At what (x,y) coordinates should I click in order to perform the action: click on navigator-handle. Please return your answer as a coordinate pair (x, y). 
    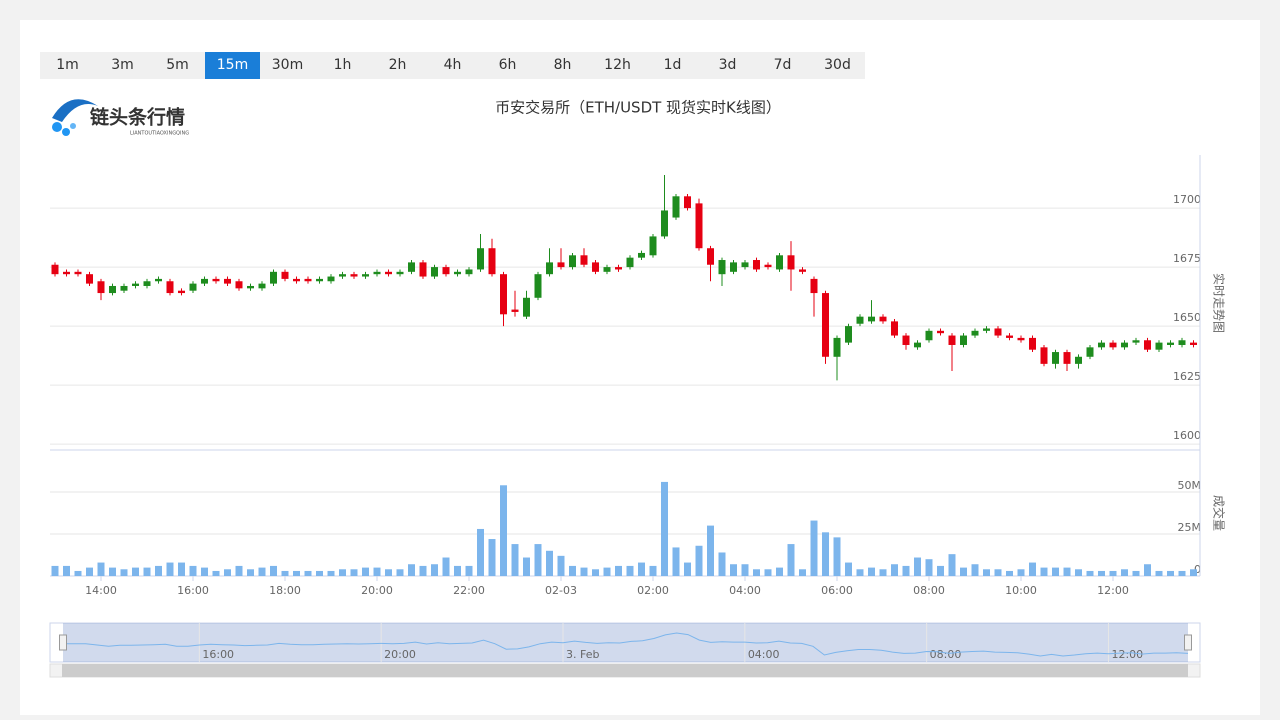
    Looking at the image, I should click on (1188, 642).